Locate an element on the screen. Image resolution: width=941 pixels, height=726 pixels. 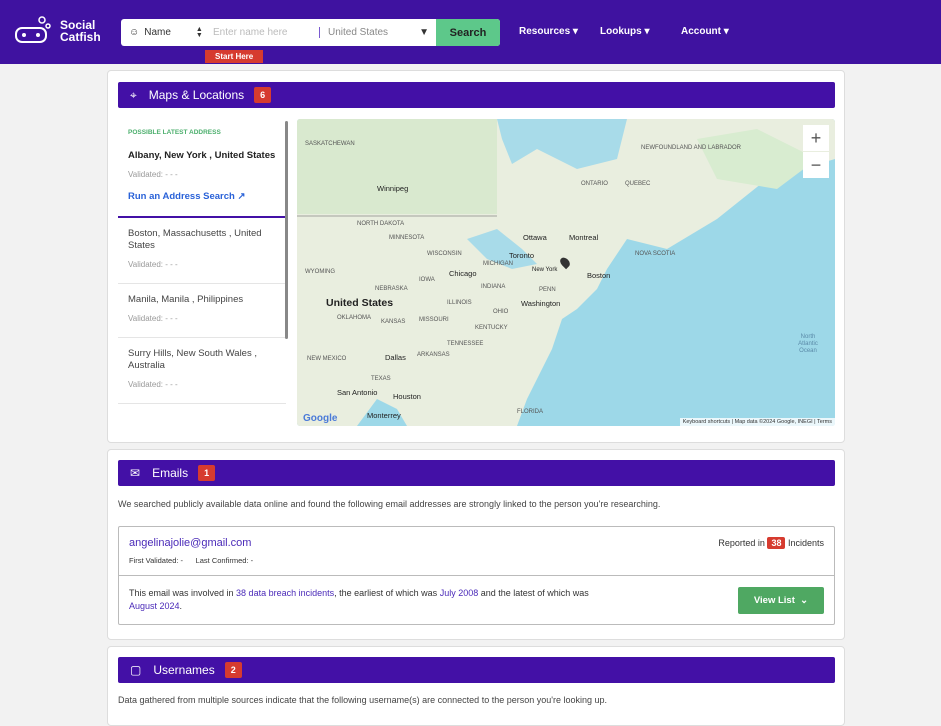
map-city-label: Montreal is located at coordinates (584, 237).